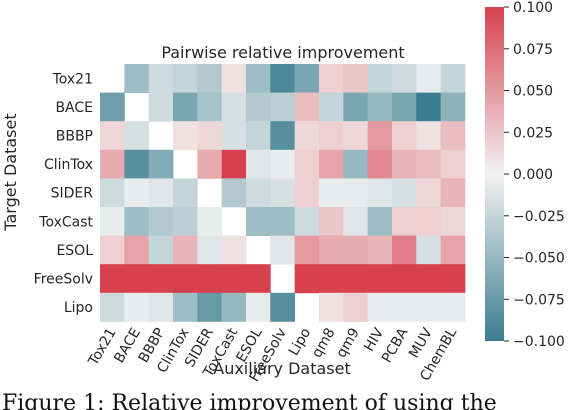 This screenshot has width=570, height=410. I want to click on y-tick-label-esol: ESOL, so click(74, 251).